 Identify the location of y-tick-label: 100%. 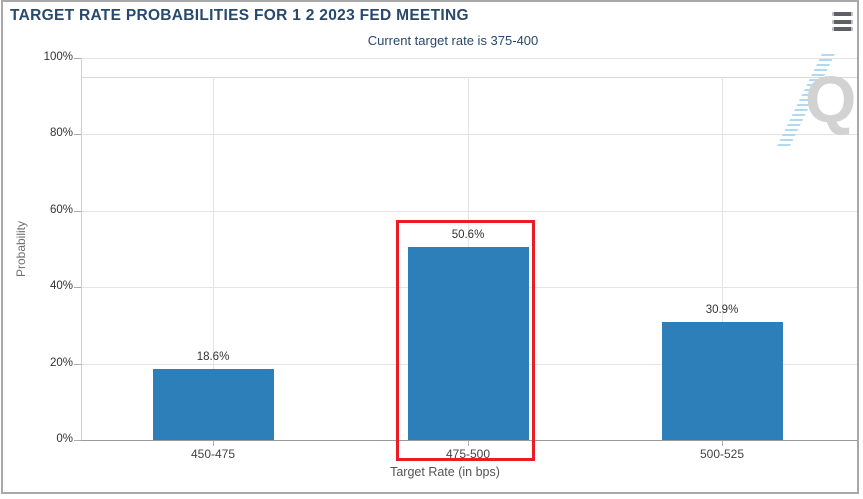
(58, 57).